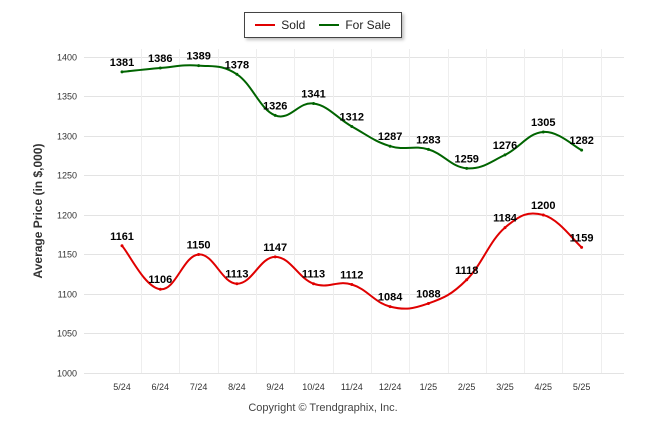 This screenshot has height=434, width=646. Describe the element at coordinates (122, 63) in the screenshot. I see `data-label-for-sale: 1381` at that location.